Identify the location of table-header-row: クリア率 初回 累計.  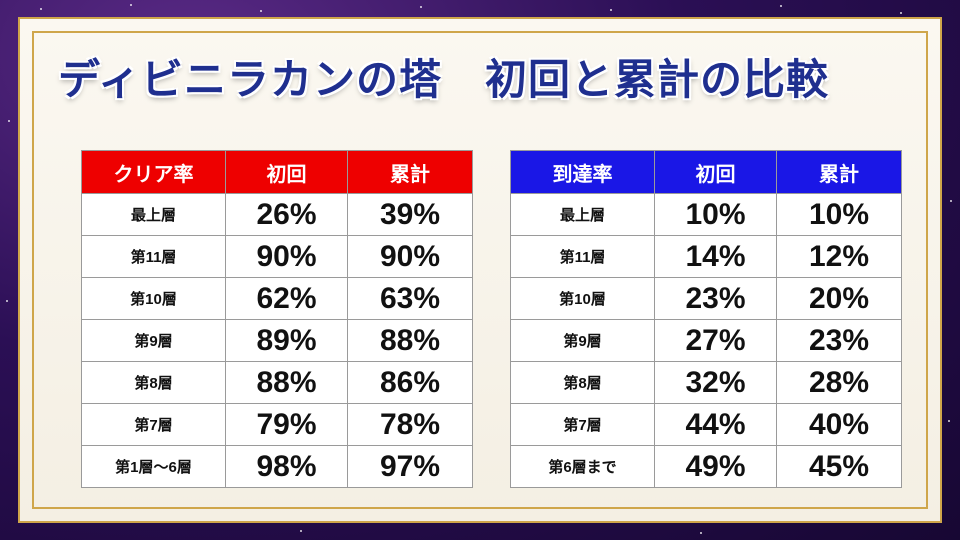
(277, 172).